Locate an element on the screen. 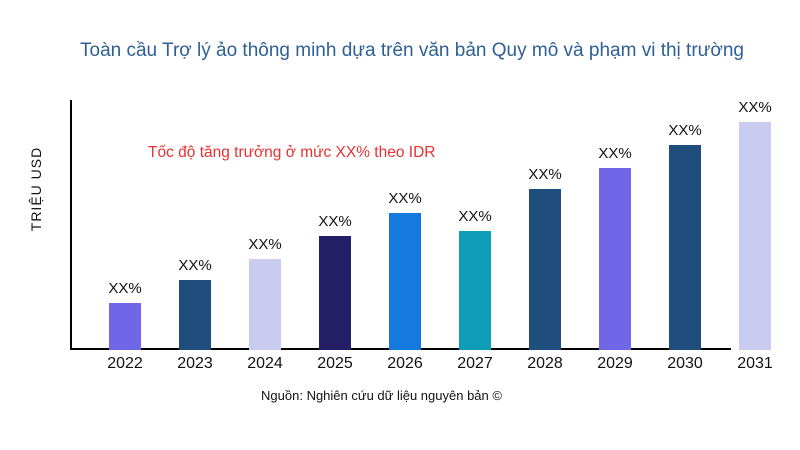 This screenshot has width=800, height=450. source-footer: Nguồn: Nghiên cứu dữ liệu nguyên bản © is located at coordinates (381, 395).